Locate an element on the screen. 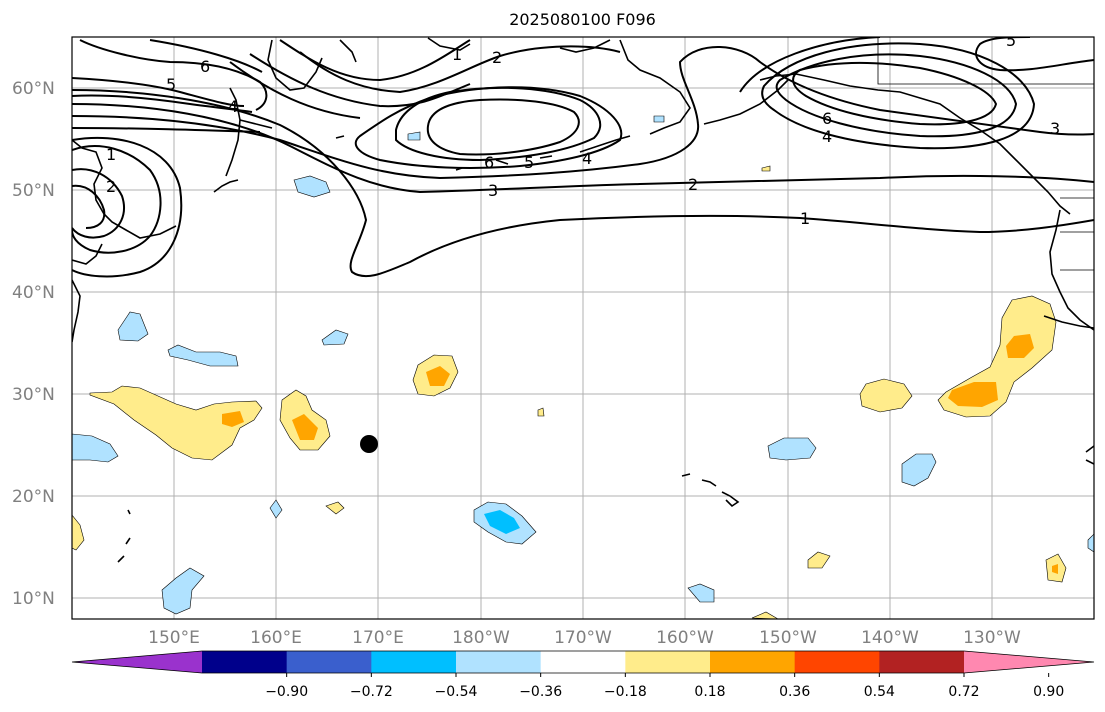 The image size is (1105, 712). lon-label: 130°W is located at coordinates (992, 638).